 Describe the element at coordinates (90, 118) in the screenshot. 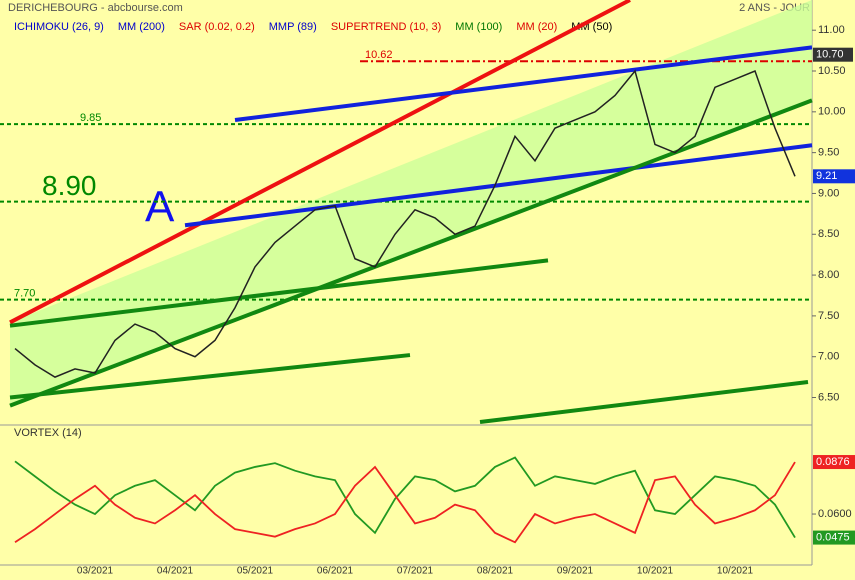

I see `level-label: 9.85` at that location.